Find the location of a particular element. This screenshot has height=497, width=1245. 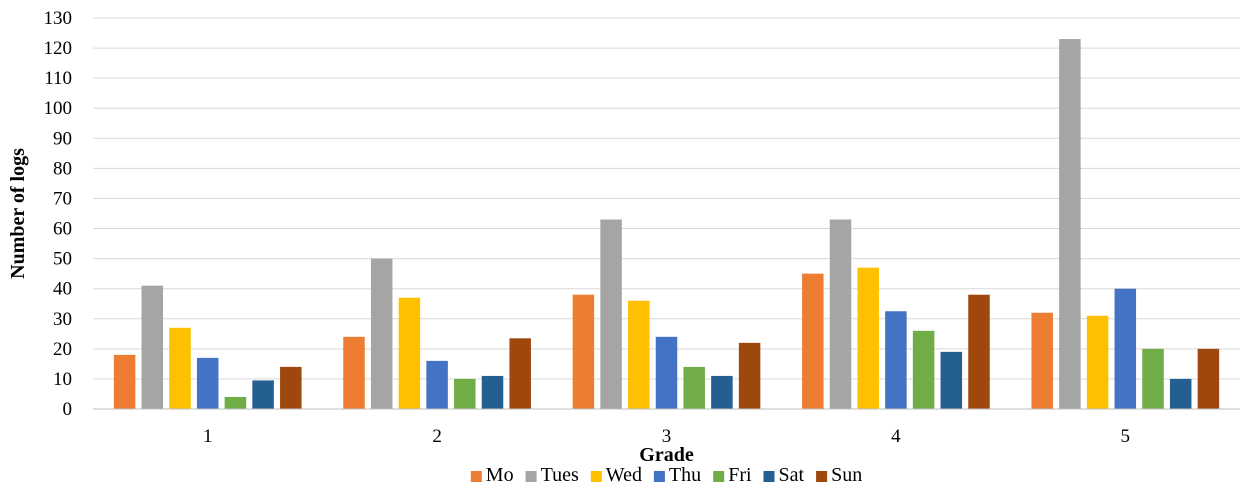

y-tick-label: 30 is located at coordinates (62, 319).